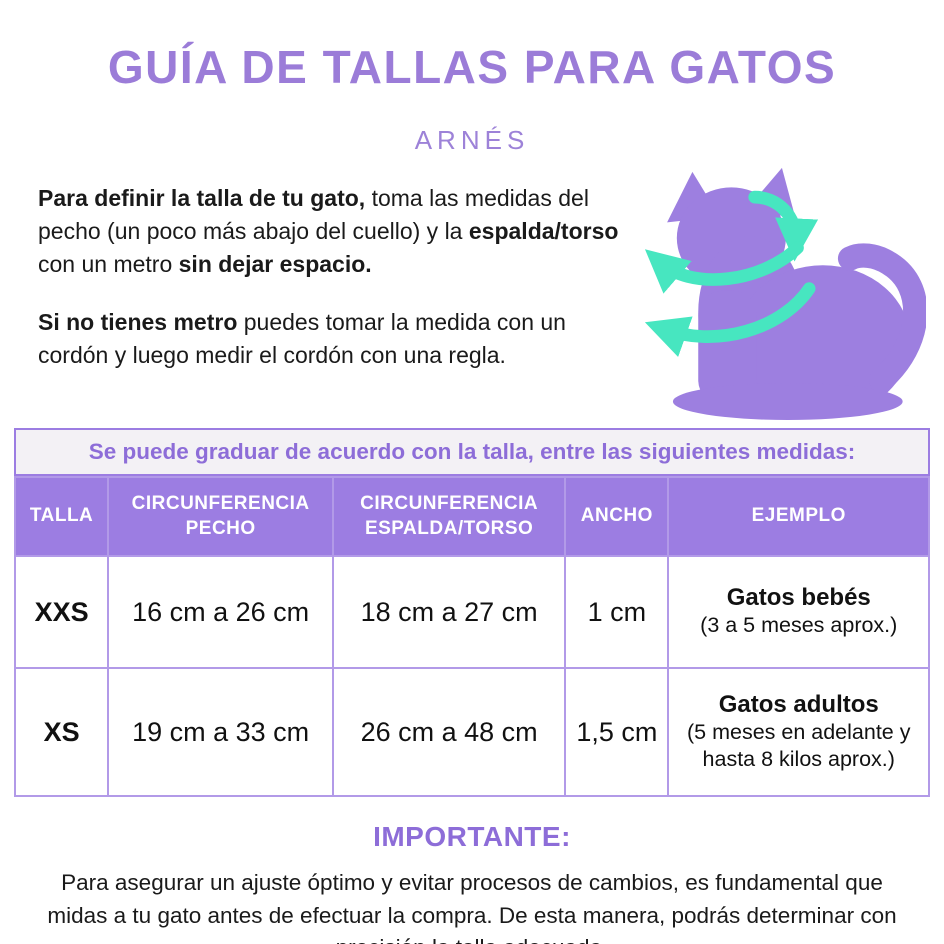 The width and height of the screenshot is (944, 944). What do you see at coordinates (472, 837) in the screenshot?
I see `important-heading: IMPORTANTE:` at bounding box center [472, 837].